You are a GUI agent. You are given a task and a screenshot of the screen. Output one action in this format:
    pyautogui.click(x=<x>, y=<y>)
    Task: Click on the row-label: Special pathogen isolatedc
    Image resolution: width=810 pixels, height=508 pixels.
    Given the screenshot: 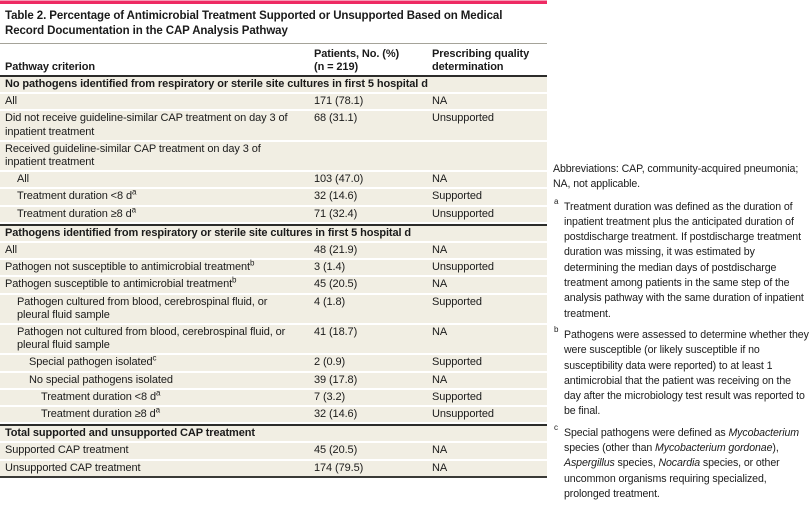 What is the action you would take?
    pyautogui.click(x=93, y=361)
    